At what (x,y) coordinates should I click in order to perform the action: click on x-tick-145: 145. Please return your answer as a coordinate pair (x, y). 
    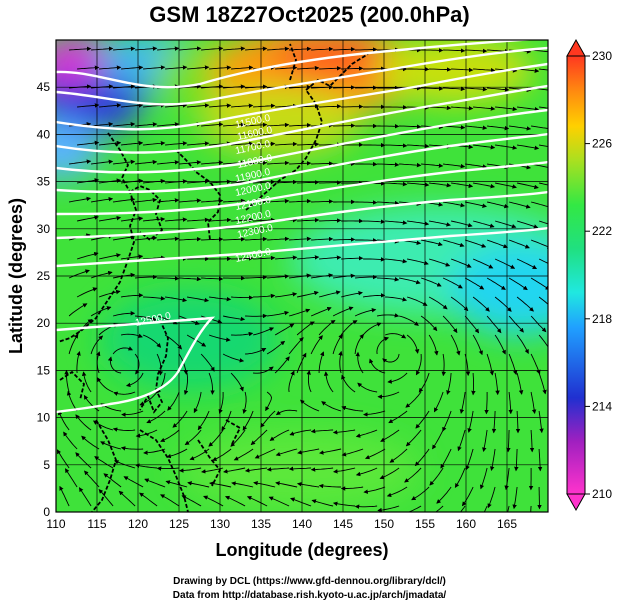
    Looking at the image, I should click on (343, 524).